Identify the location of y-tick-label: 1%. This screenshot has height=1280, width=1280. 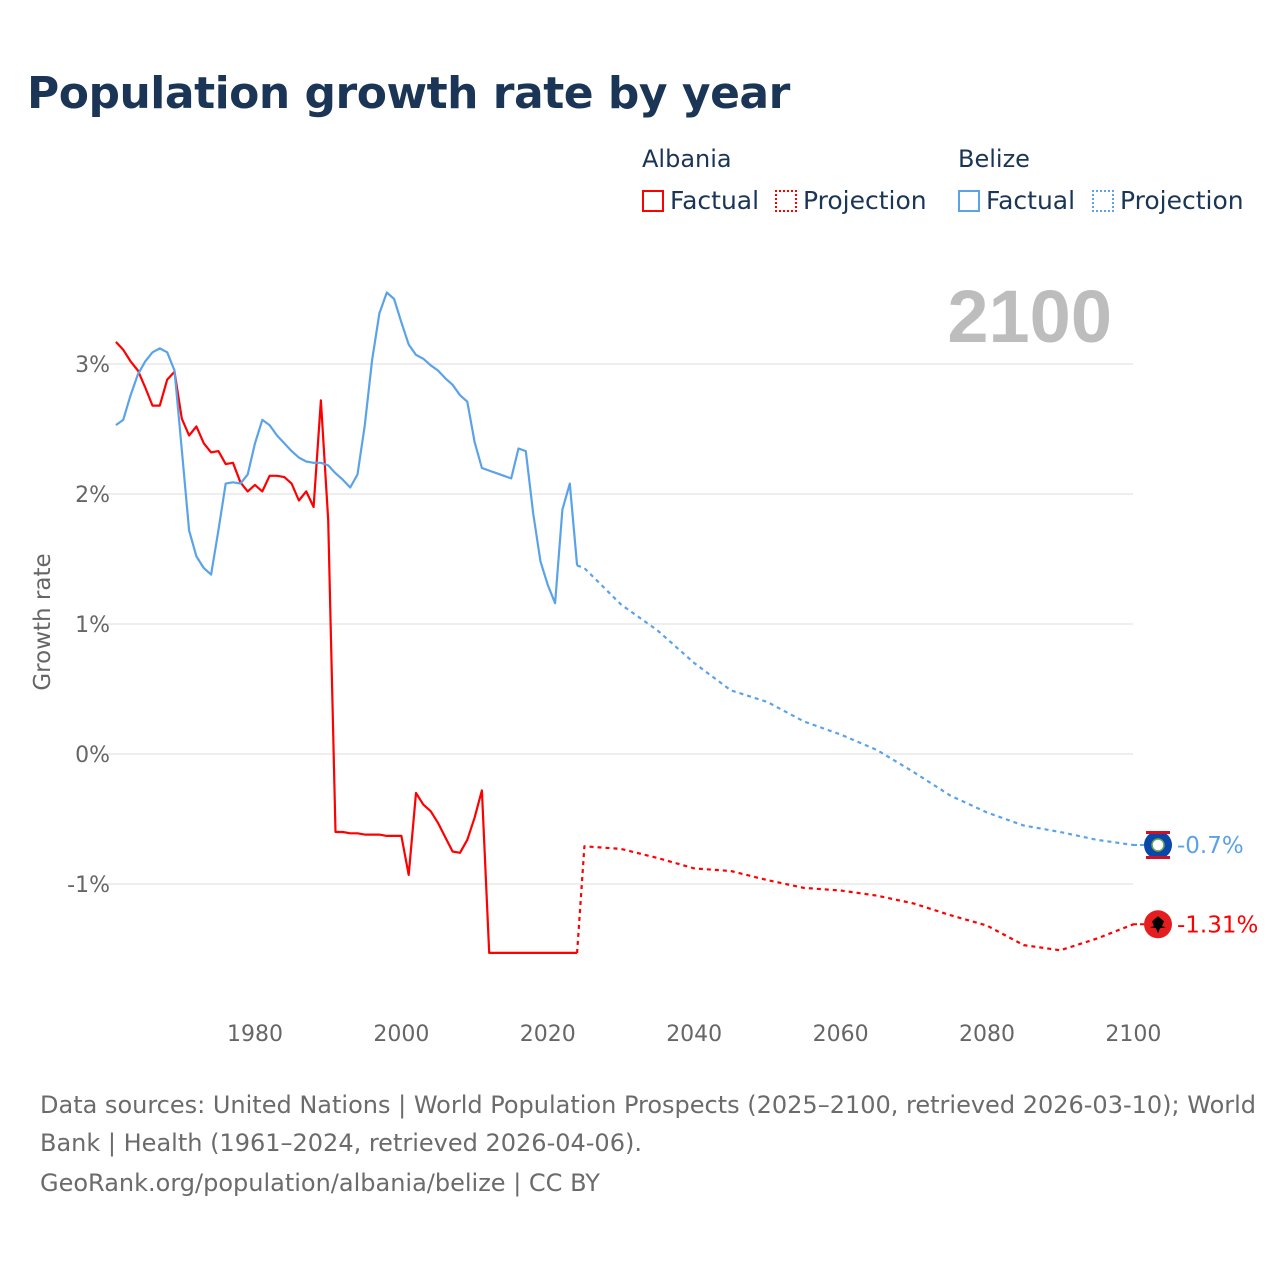
(92, 625).